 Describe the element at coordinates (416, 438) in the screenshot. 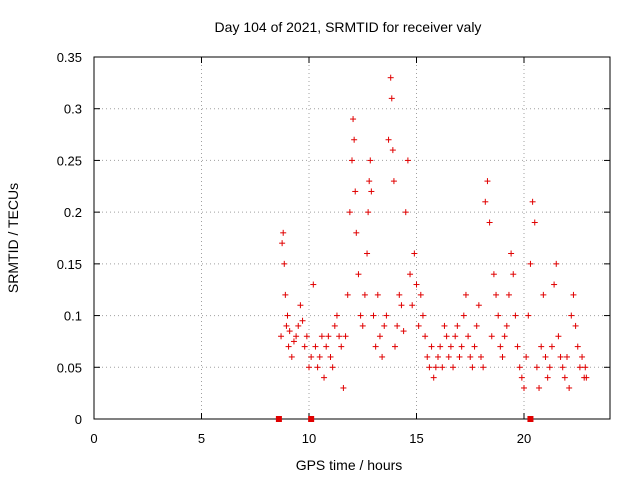

I see `x-tick-label: 15` at that location.